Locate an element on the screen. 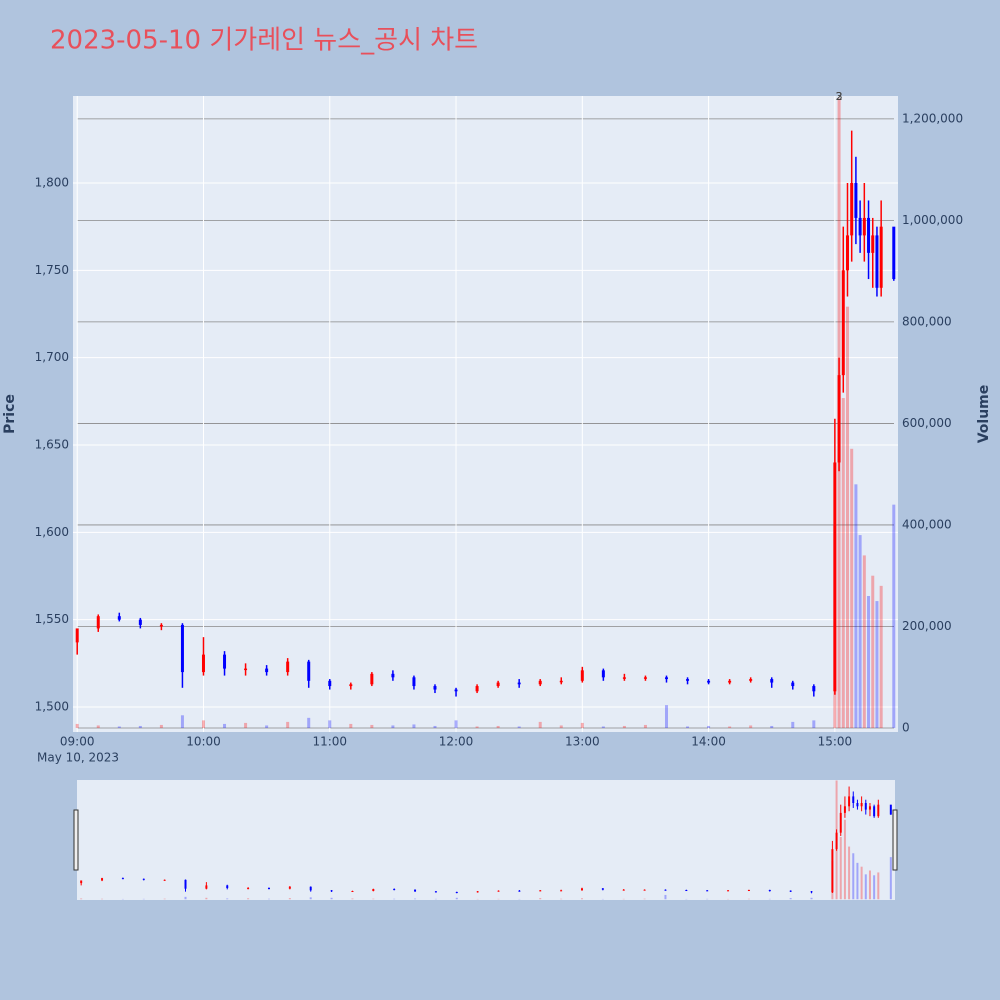 The width and height of the screenshot is (1000, 1000). annotation: 2 is located at coordinates (839, 96).